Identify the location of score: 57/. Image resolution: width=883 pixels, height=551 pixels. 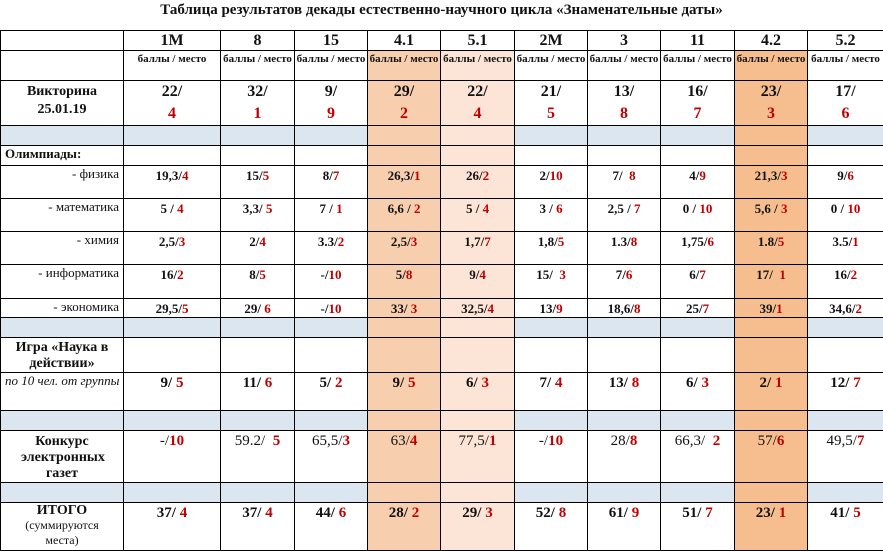
(767, 441).